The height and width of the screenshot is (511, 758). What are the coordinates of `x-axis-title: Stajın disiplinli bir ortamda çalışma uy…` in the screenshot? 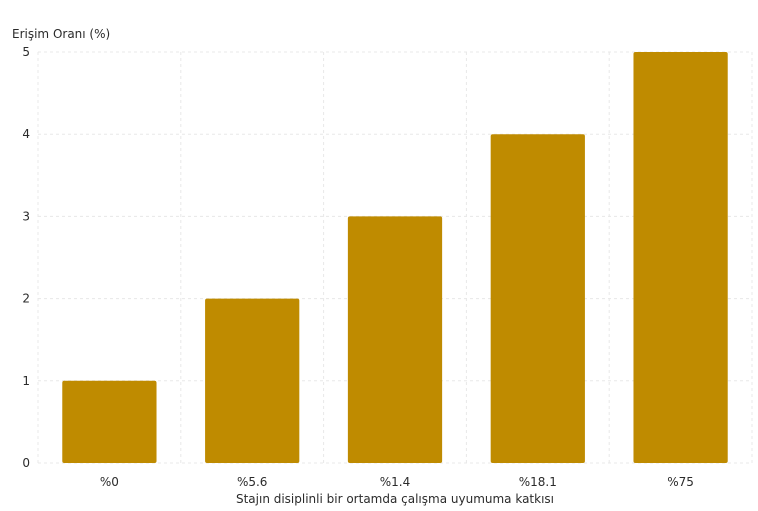 It's located at (395, 499).